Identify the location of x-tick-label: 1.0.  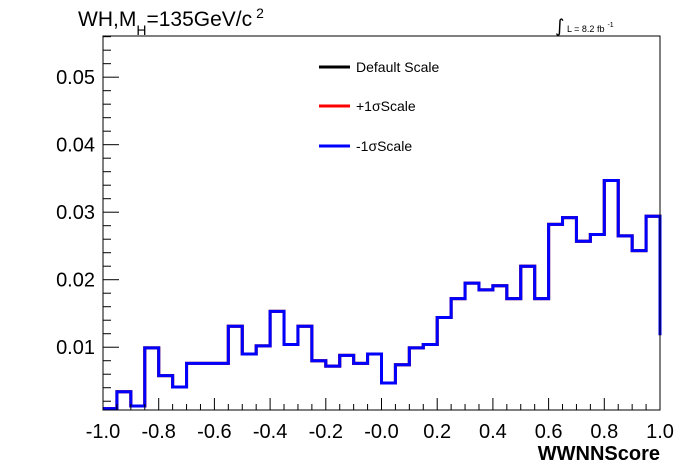
(660, 432).